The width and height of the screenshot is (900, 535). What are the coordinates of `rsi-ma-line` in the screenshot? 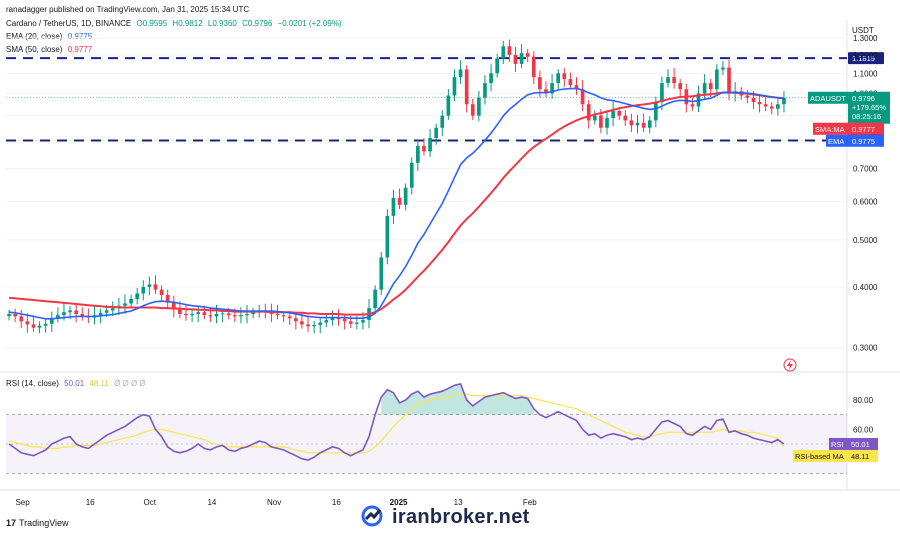 It's located at (396, 423).